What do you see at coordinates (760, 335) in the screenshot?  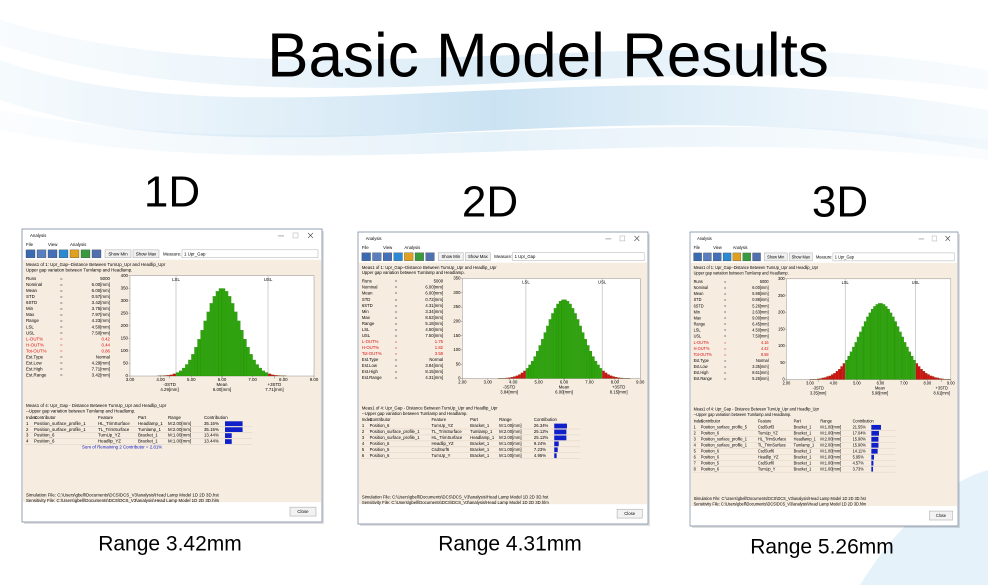 I see `stat-value: 7.50[mm]` at bounding box center [760, 335].